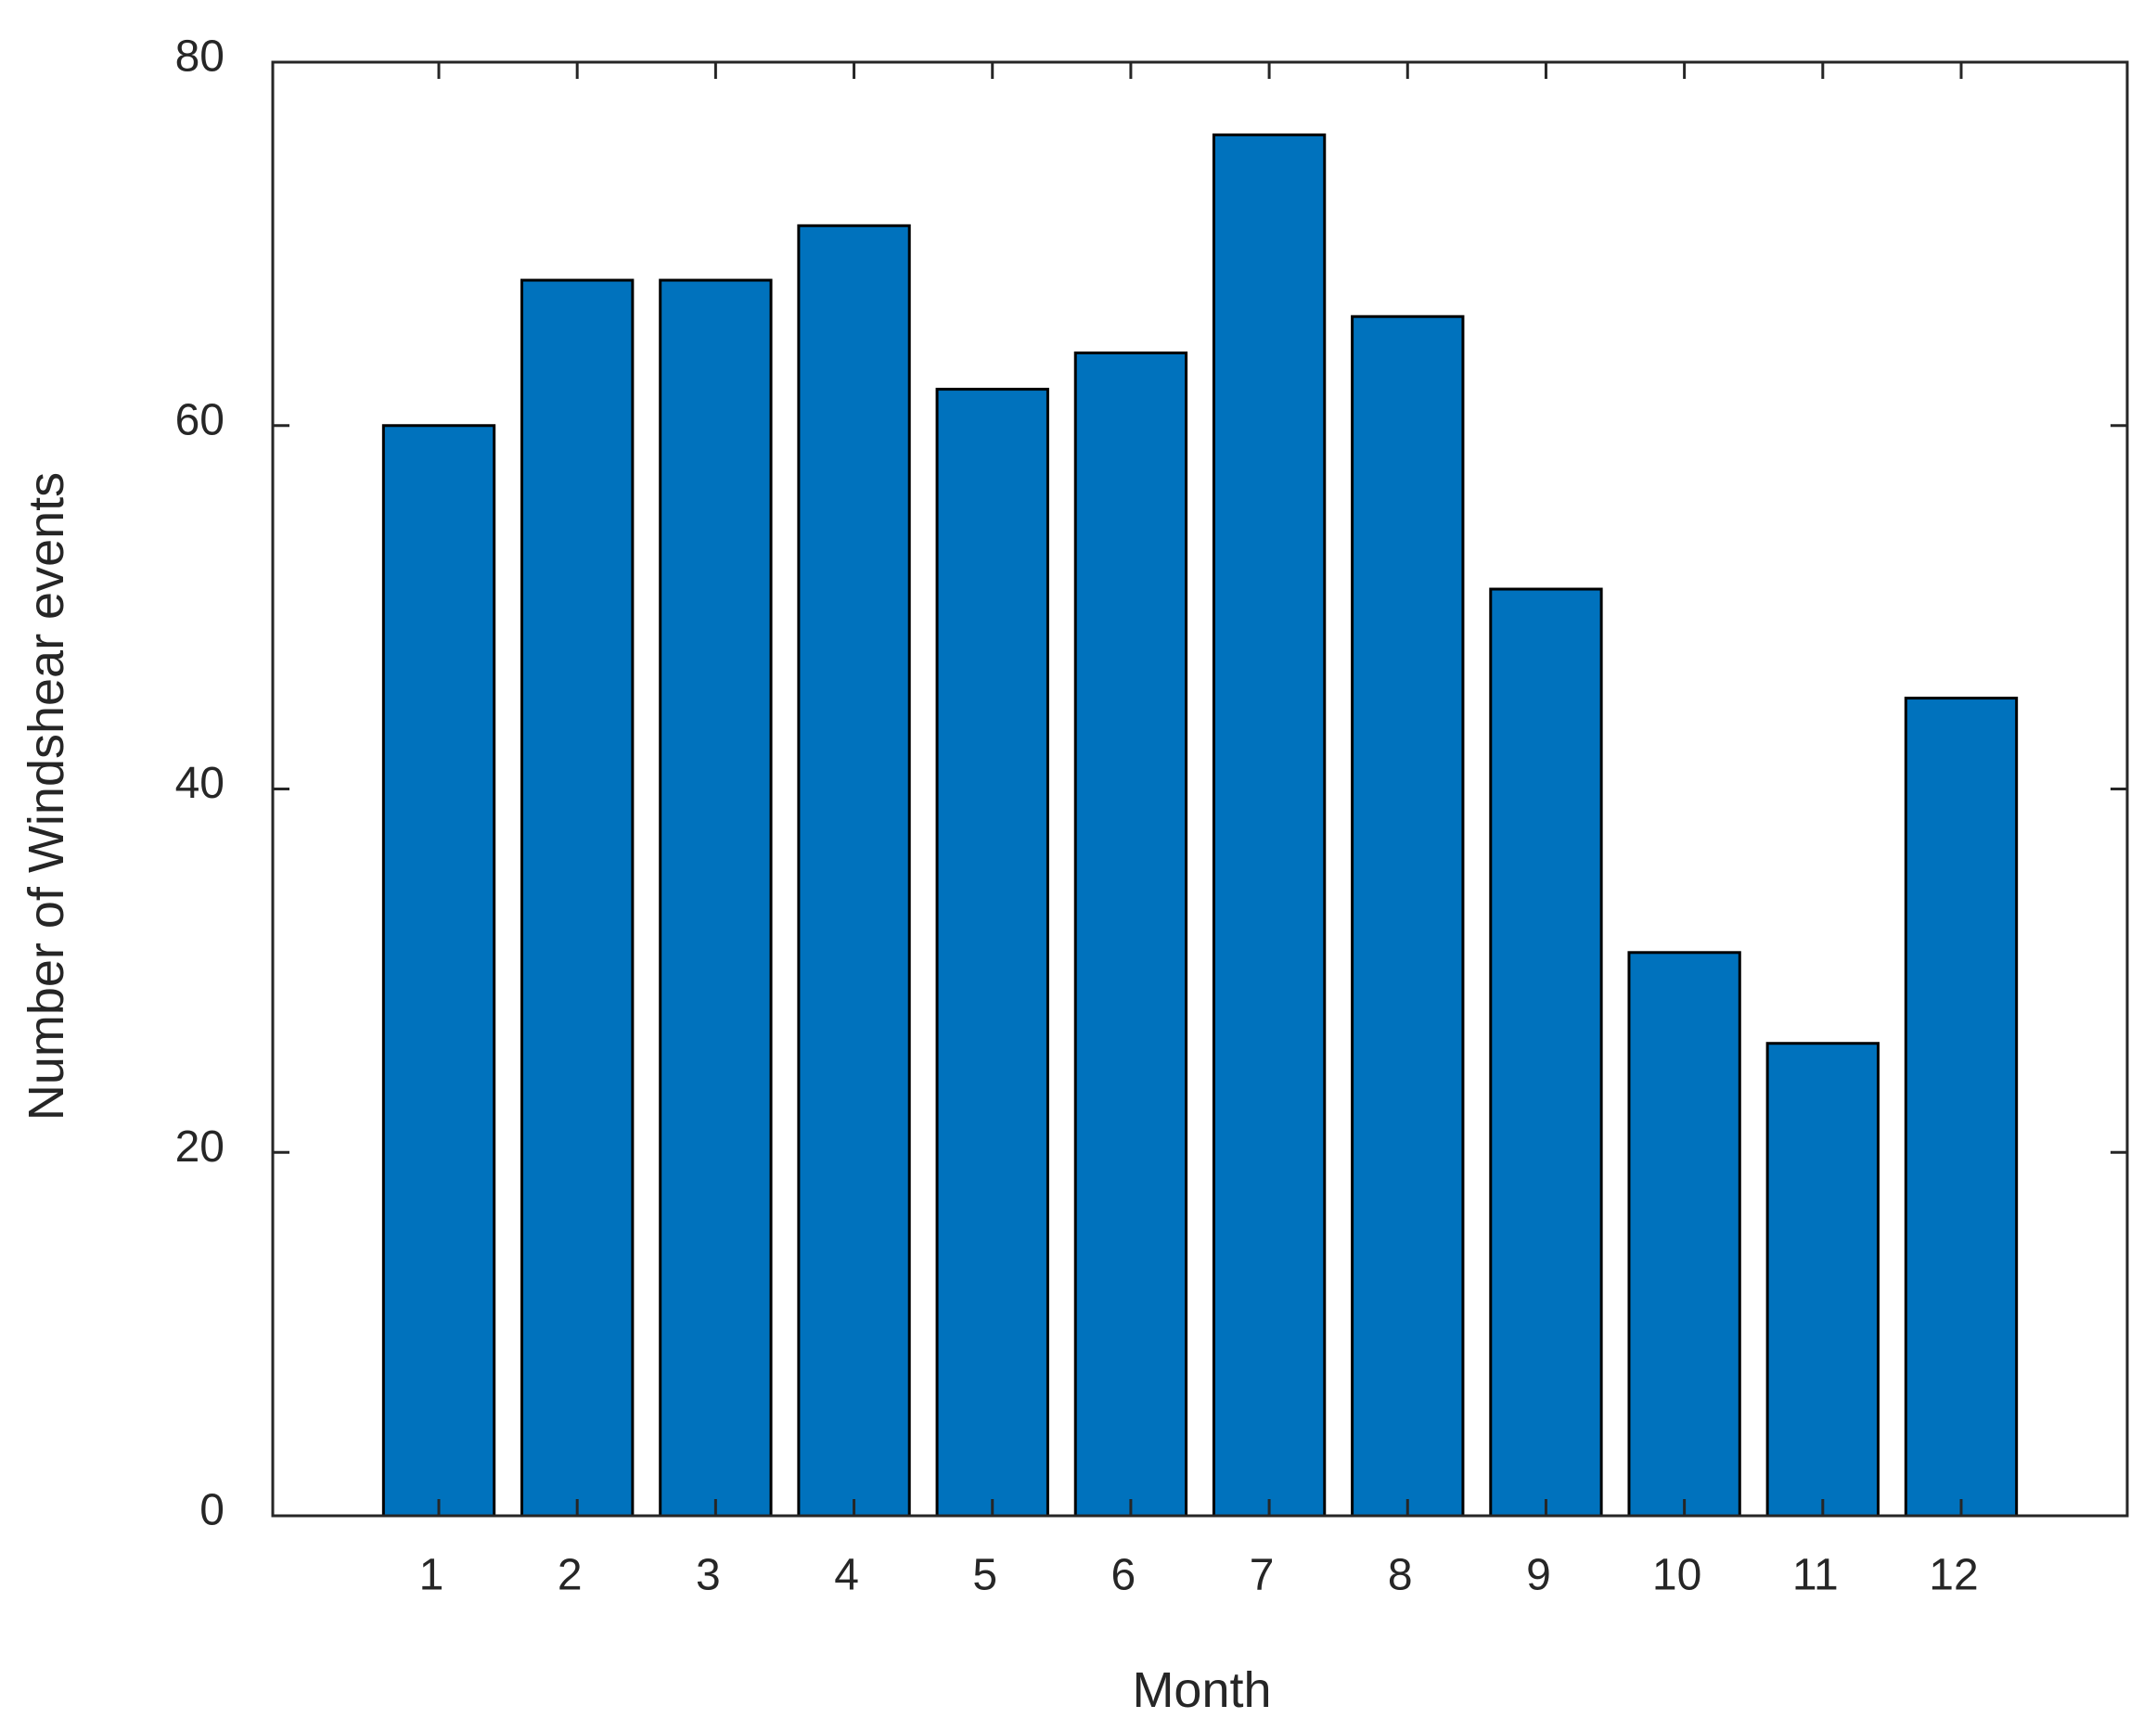  What do you see at coordinates (200, 57) in the screenshot?
I see `y-tick-label-80: 80` at bounding box center [200, 57].